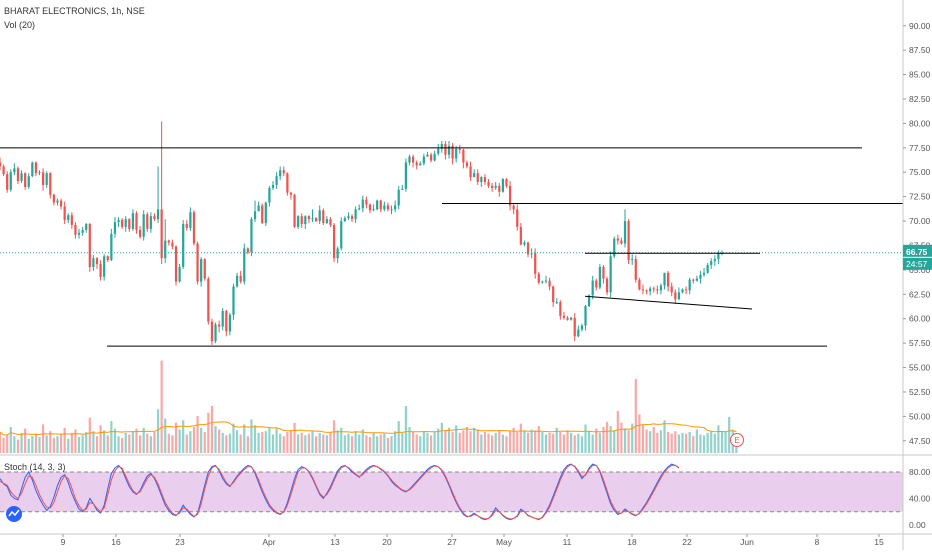  Describe the element at coordinates (567, 542) in the screenshot. I see `time-axis-label: 11` at that location.